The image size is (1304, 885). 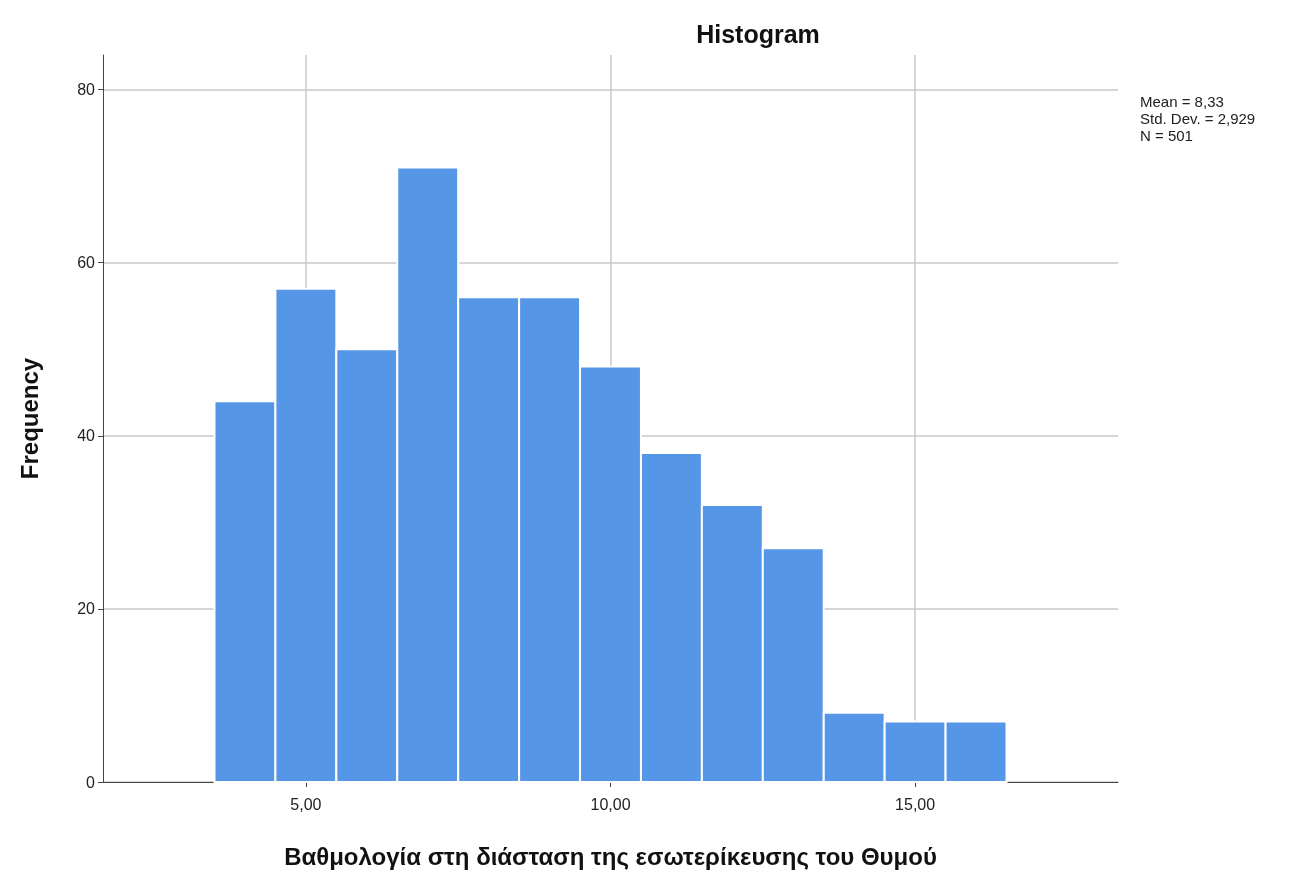 I want to click on y-tick-label: 80, so click(x=86, y=90).